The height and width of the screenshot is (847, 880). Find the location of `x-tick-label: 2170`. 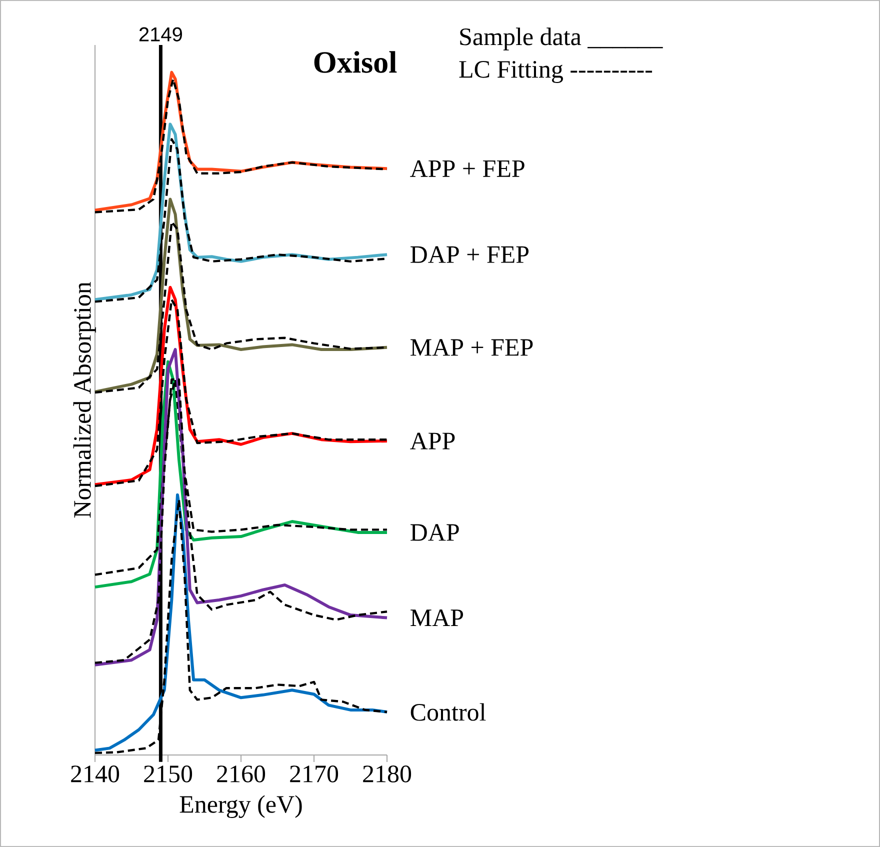

x-tick-label: 2170 is located at coordinates (314, 774).